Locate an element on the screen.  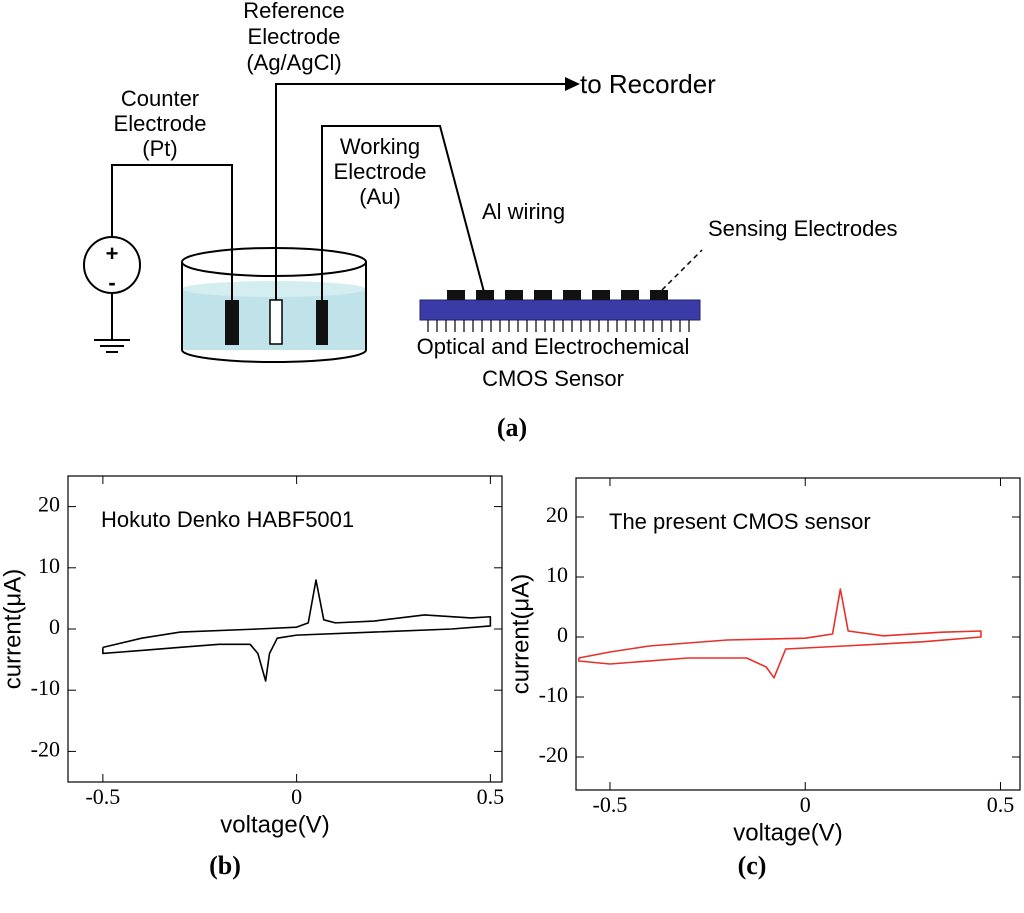
leader-line is located at coordinates (682, 270).